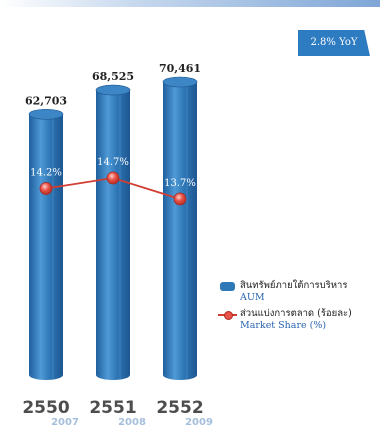 The width and height of the screenshot is (380, 435). I want to click on year-thai-label: 2552, so click(179, 408).